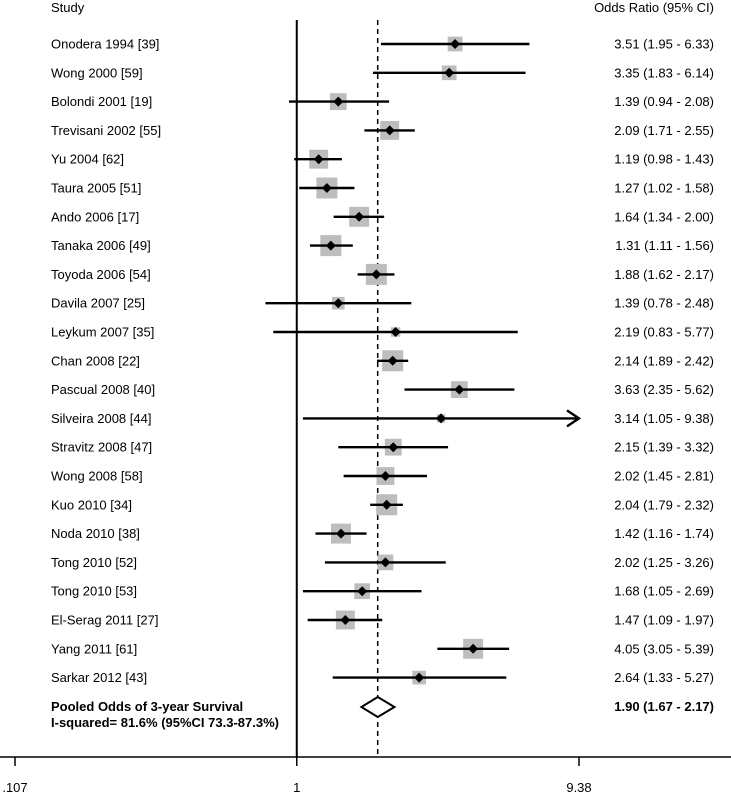 This screenshot has width=731, height=800. Describe the element at coordinates (382, 216) in the screenshot. I see `study-row: Ando 2006 [17] 1.64 (1.34 - 2.00)` at that location.